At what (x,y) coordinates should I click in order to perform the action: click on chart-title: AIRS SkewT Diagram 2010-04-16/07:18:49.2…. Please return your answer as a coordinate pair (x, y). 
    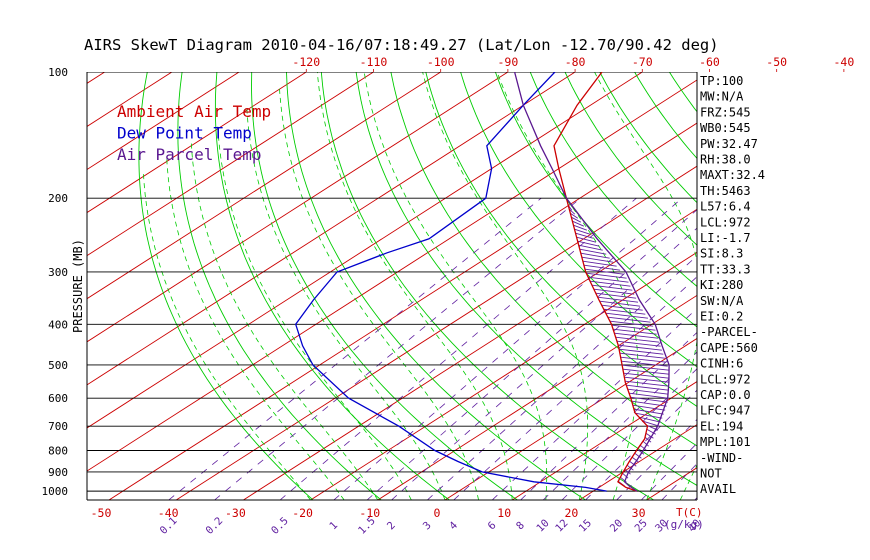
    Looking at the image, I should click on (401, 45).